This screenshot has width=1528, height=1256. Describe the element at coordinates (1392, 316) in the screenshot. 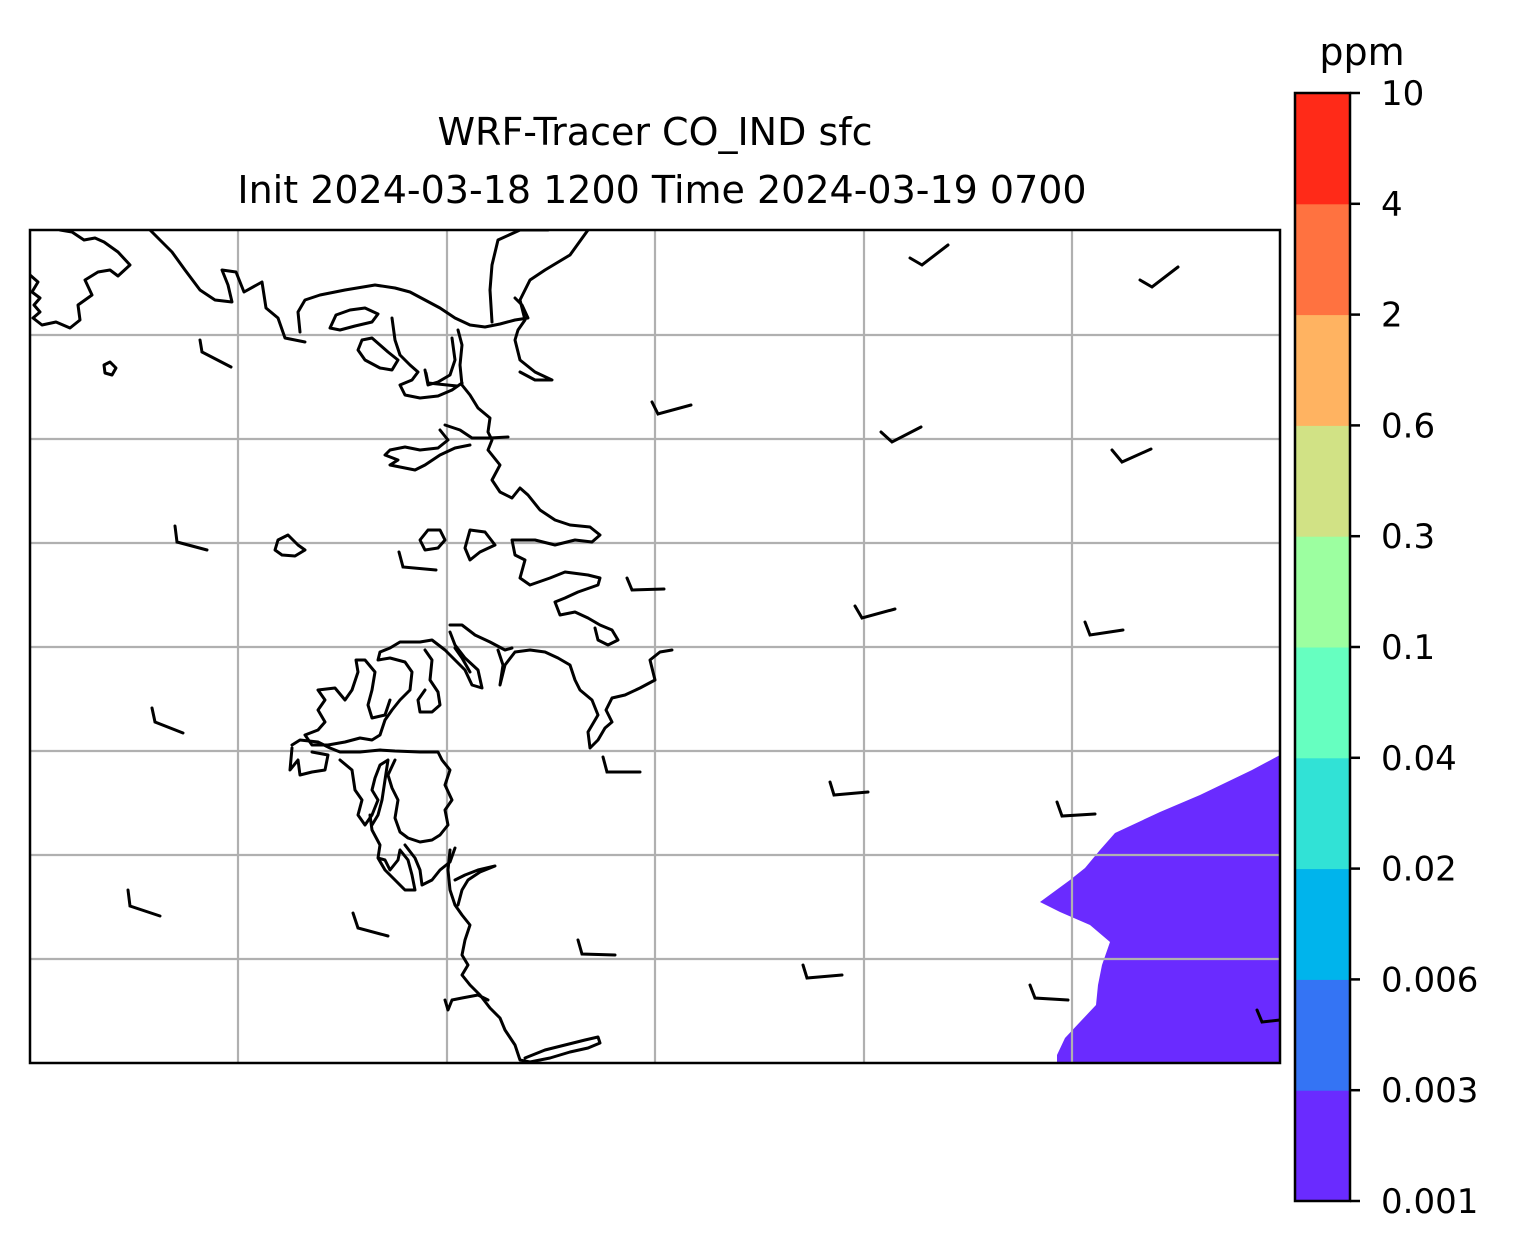

I see `colorbar-tick-label: 2` at that location.